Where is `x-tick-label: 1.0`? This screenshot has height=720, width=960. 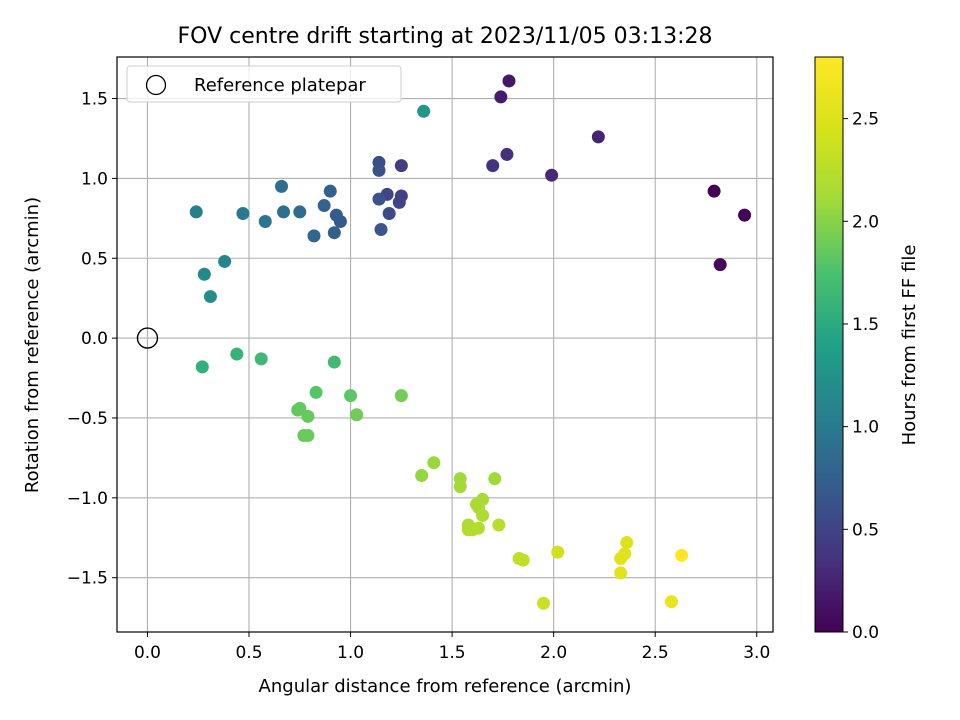
x-tick-label: 1.0 is located at coordinates (350, 653).